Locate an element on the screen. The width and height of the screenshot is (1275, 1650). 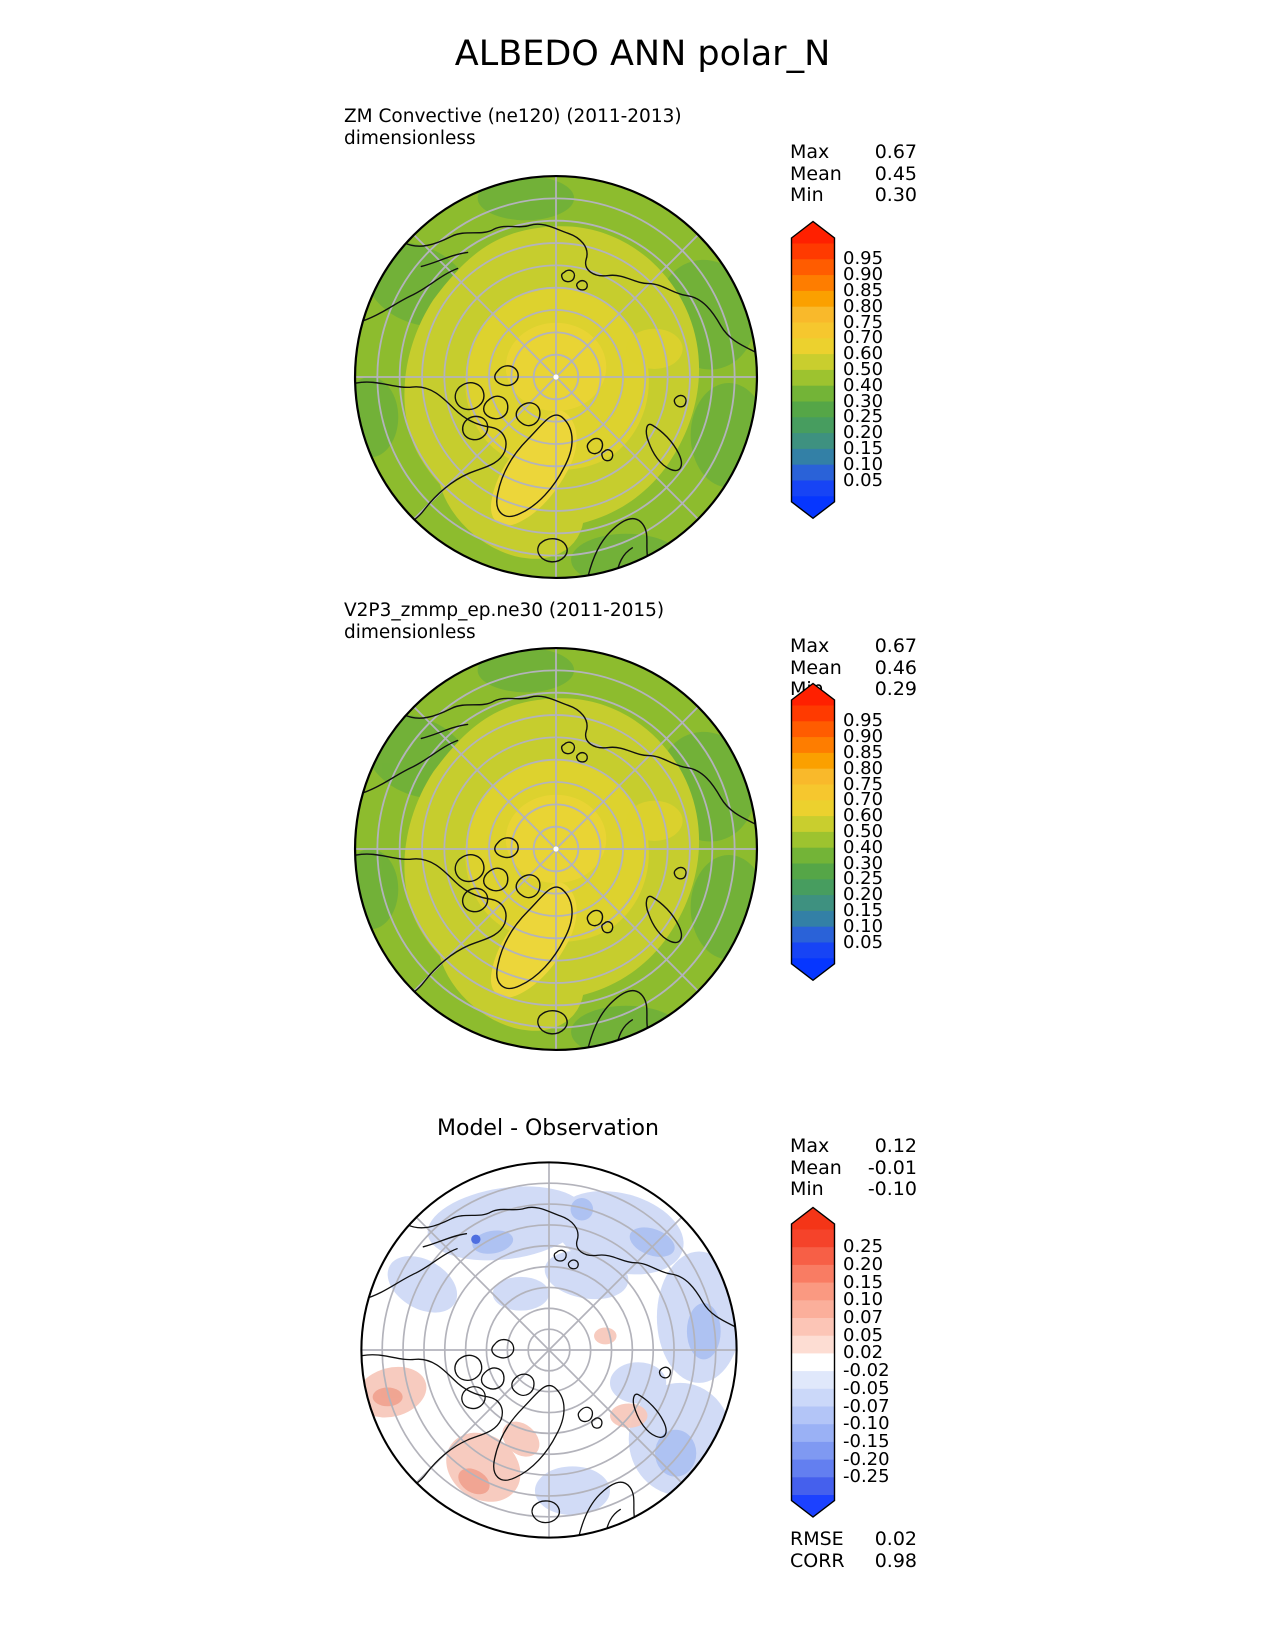
colorbar-tick-label: 0.02 is located at coordinates (863, 1353).